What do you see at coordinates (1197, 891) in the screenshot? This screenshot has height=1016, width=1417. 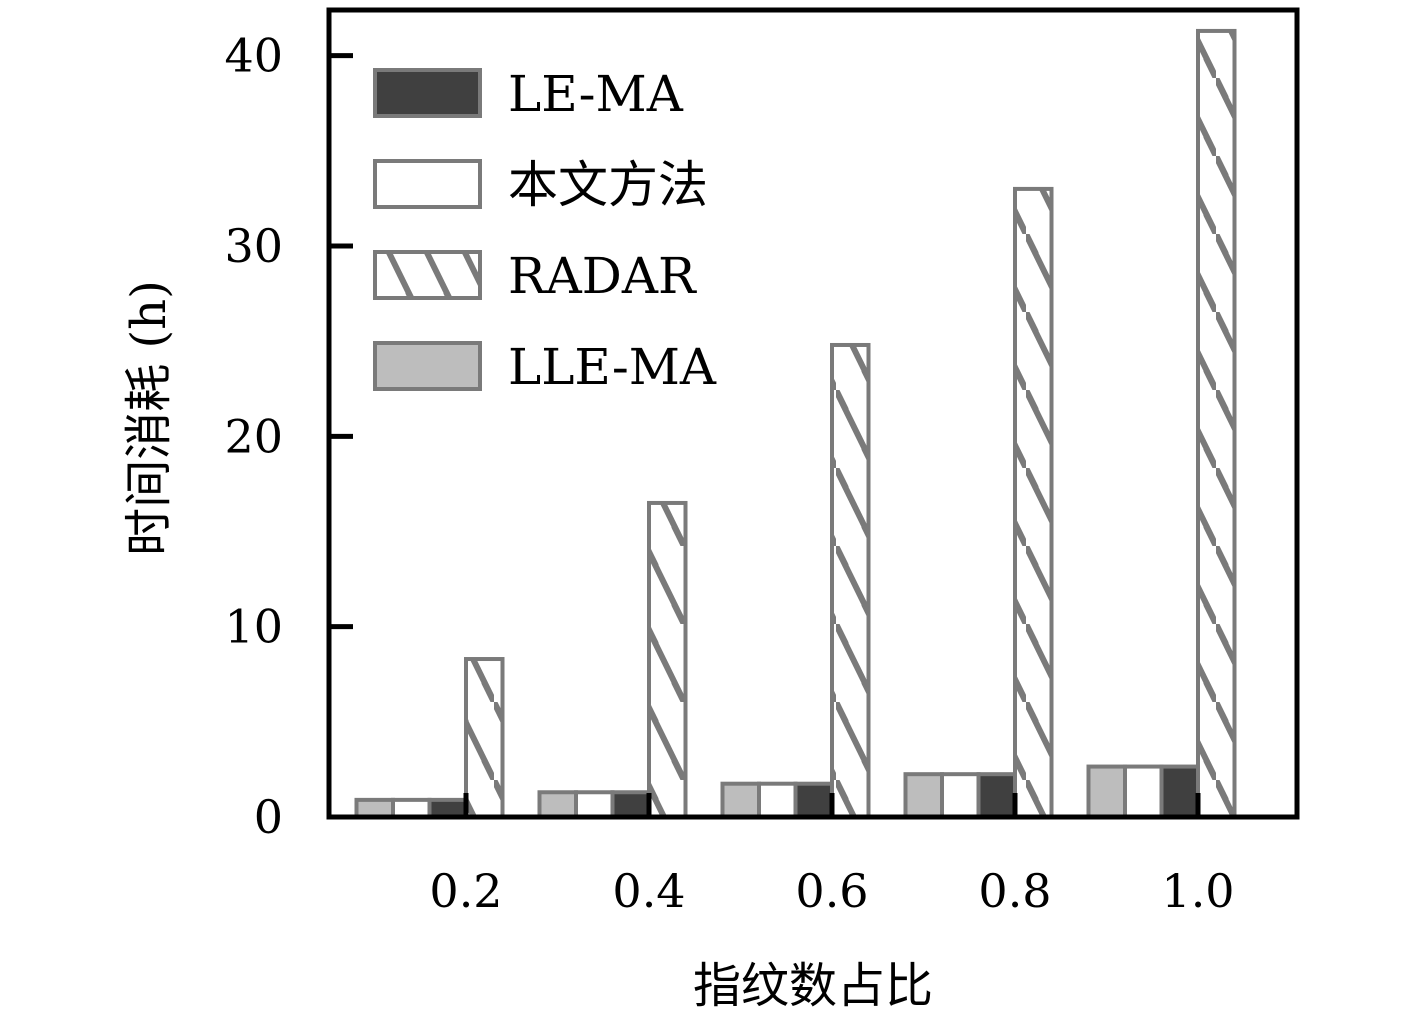 I see `x-tick-label: 1.0` at bounding box center [1197, 891].